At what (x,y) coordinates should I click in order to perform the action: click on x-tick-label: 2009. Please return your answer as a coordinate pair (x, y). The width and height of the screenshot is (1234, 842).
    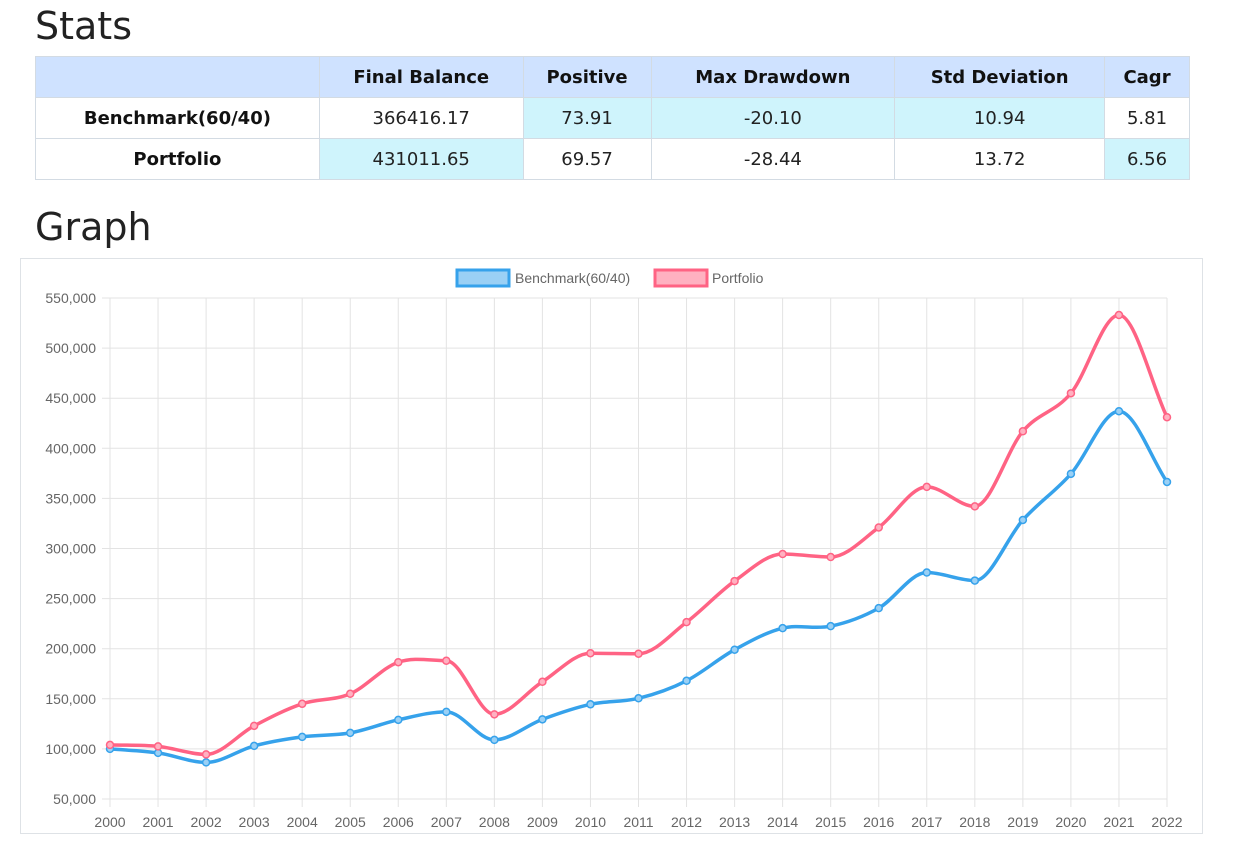
    Looking at the image, I should click on (542, 822).